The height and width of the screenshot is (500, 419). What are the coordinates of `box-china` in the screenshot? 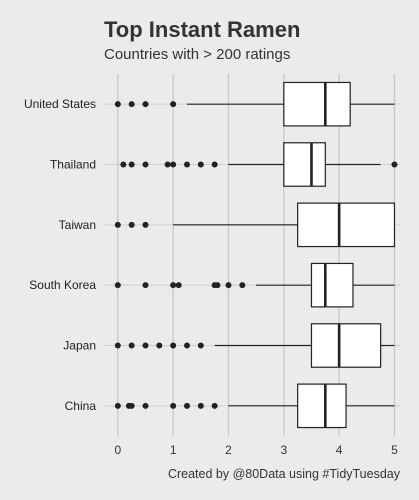 It's located at (254, 406).